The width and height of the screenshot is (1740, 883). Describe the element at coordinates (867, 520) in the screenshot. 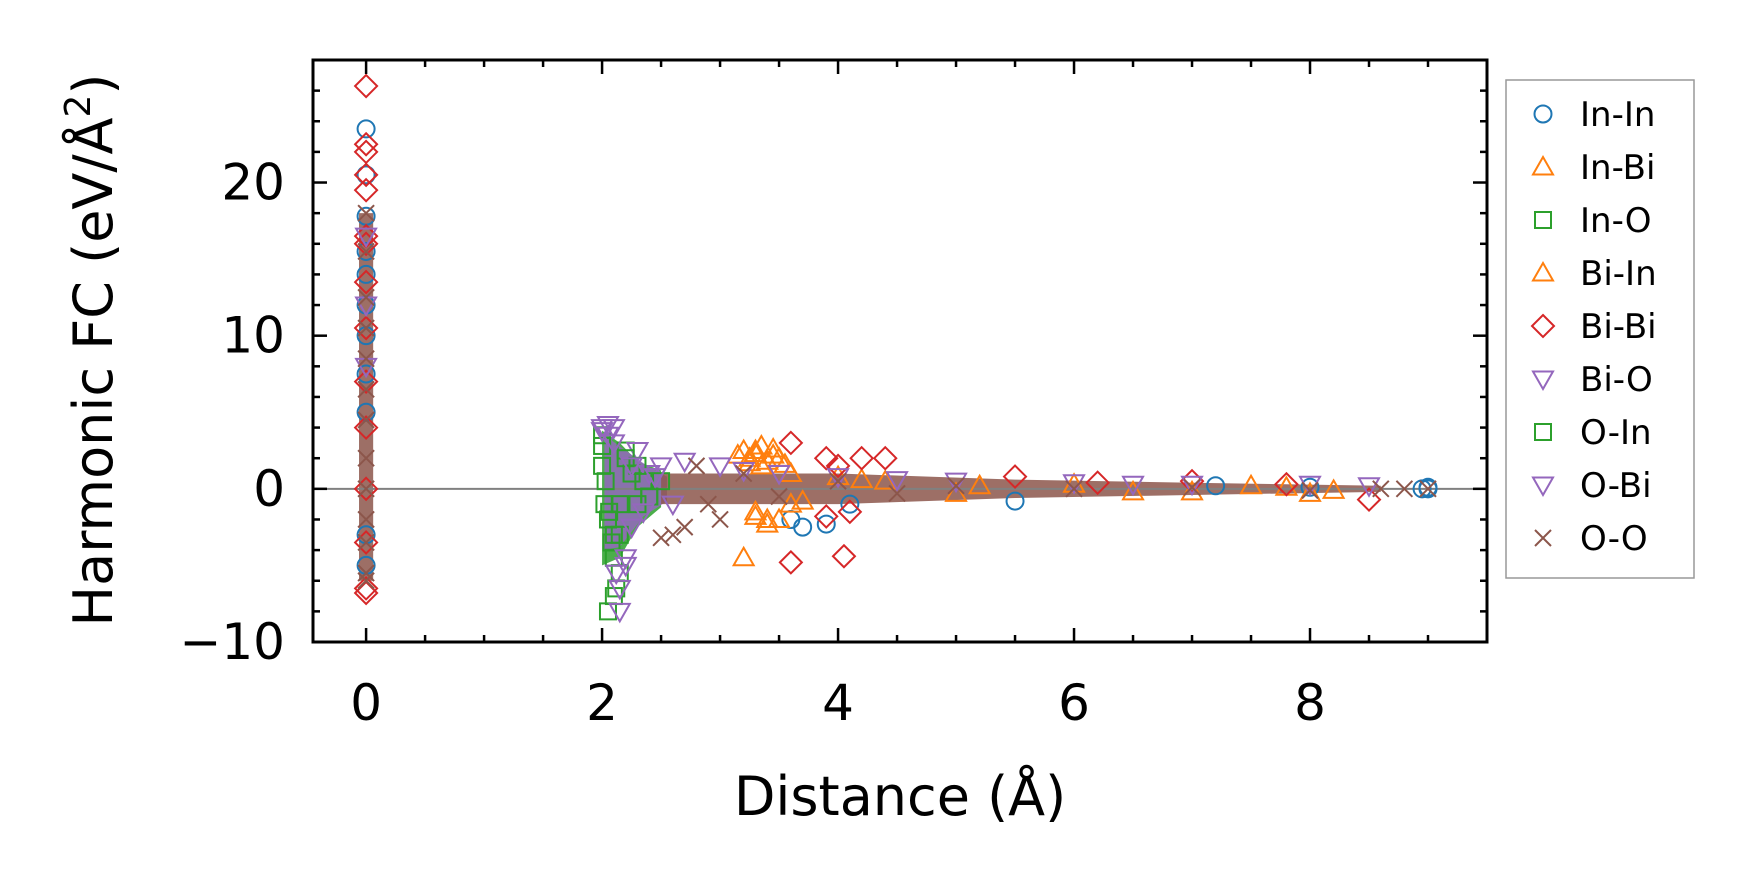

I see `series-o-bi` at that location.